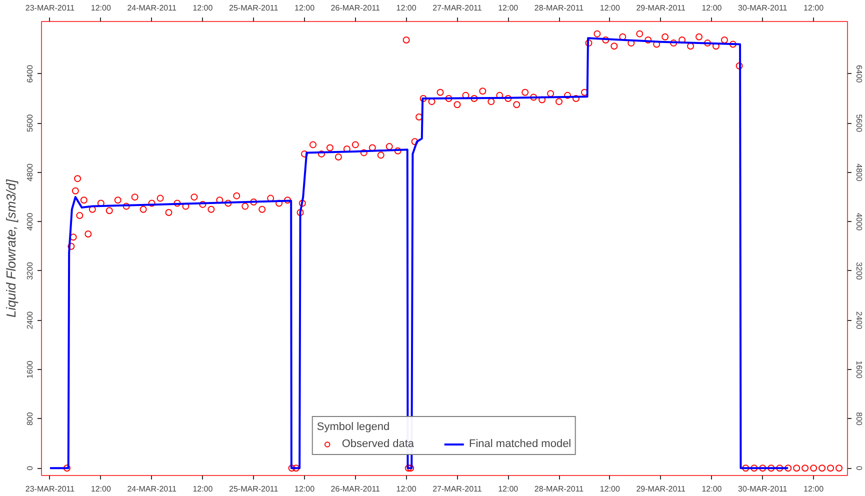 Image resolution: width=865 pixels, height=496 pixels. Describe the element at coordinates (859, 222) in the screenshot. I see `y2-tick-label: 4000` at that location.